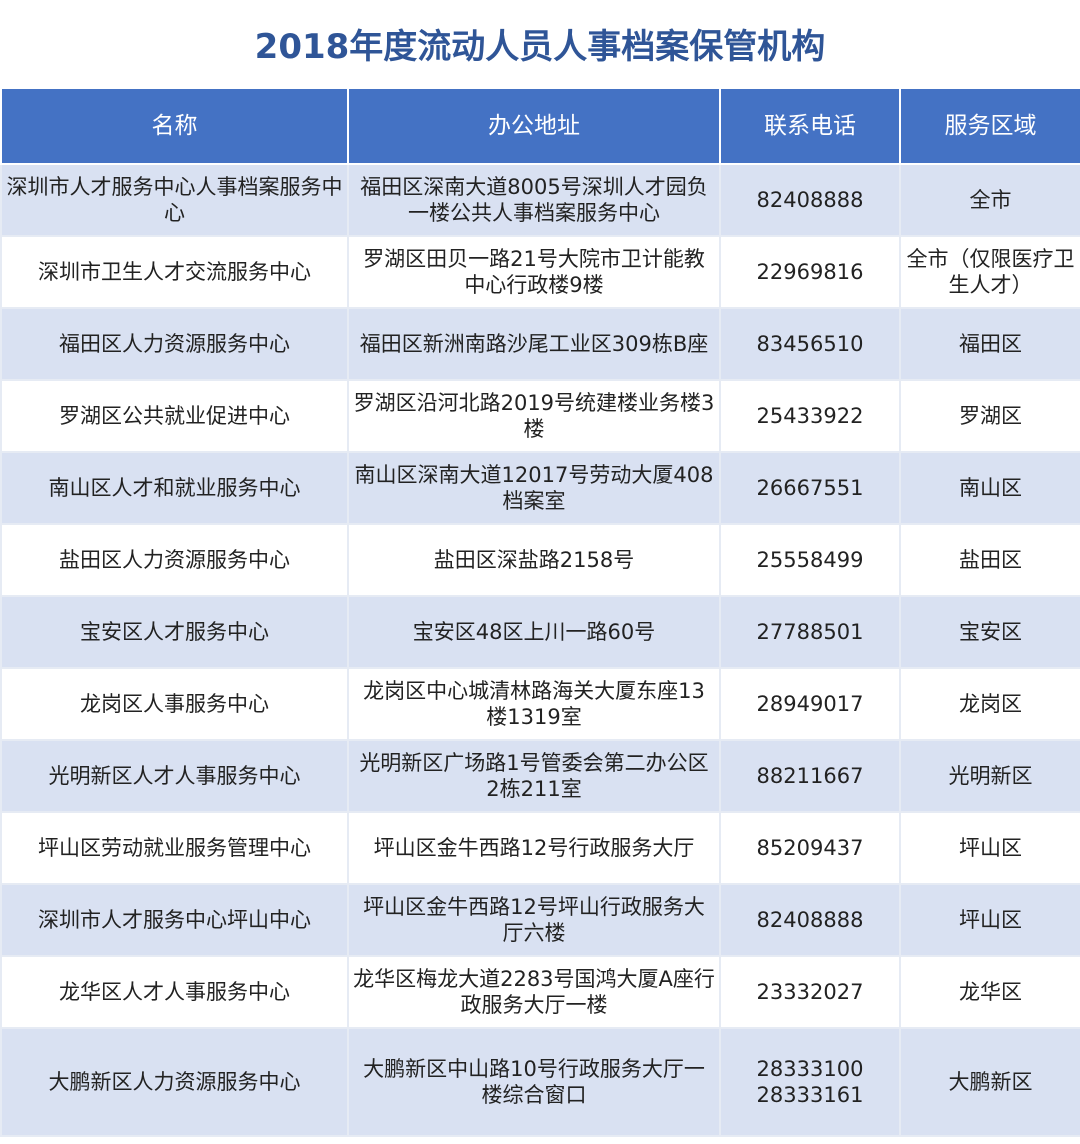  What do you see at coordinates (534, 848) in the screenshot?
I see `cell-address: 坪山区金牛西路12号行政服务大厅` at bounding box center [534, 848].